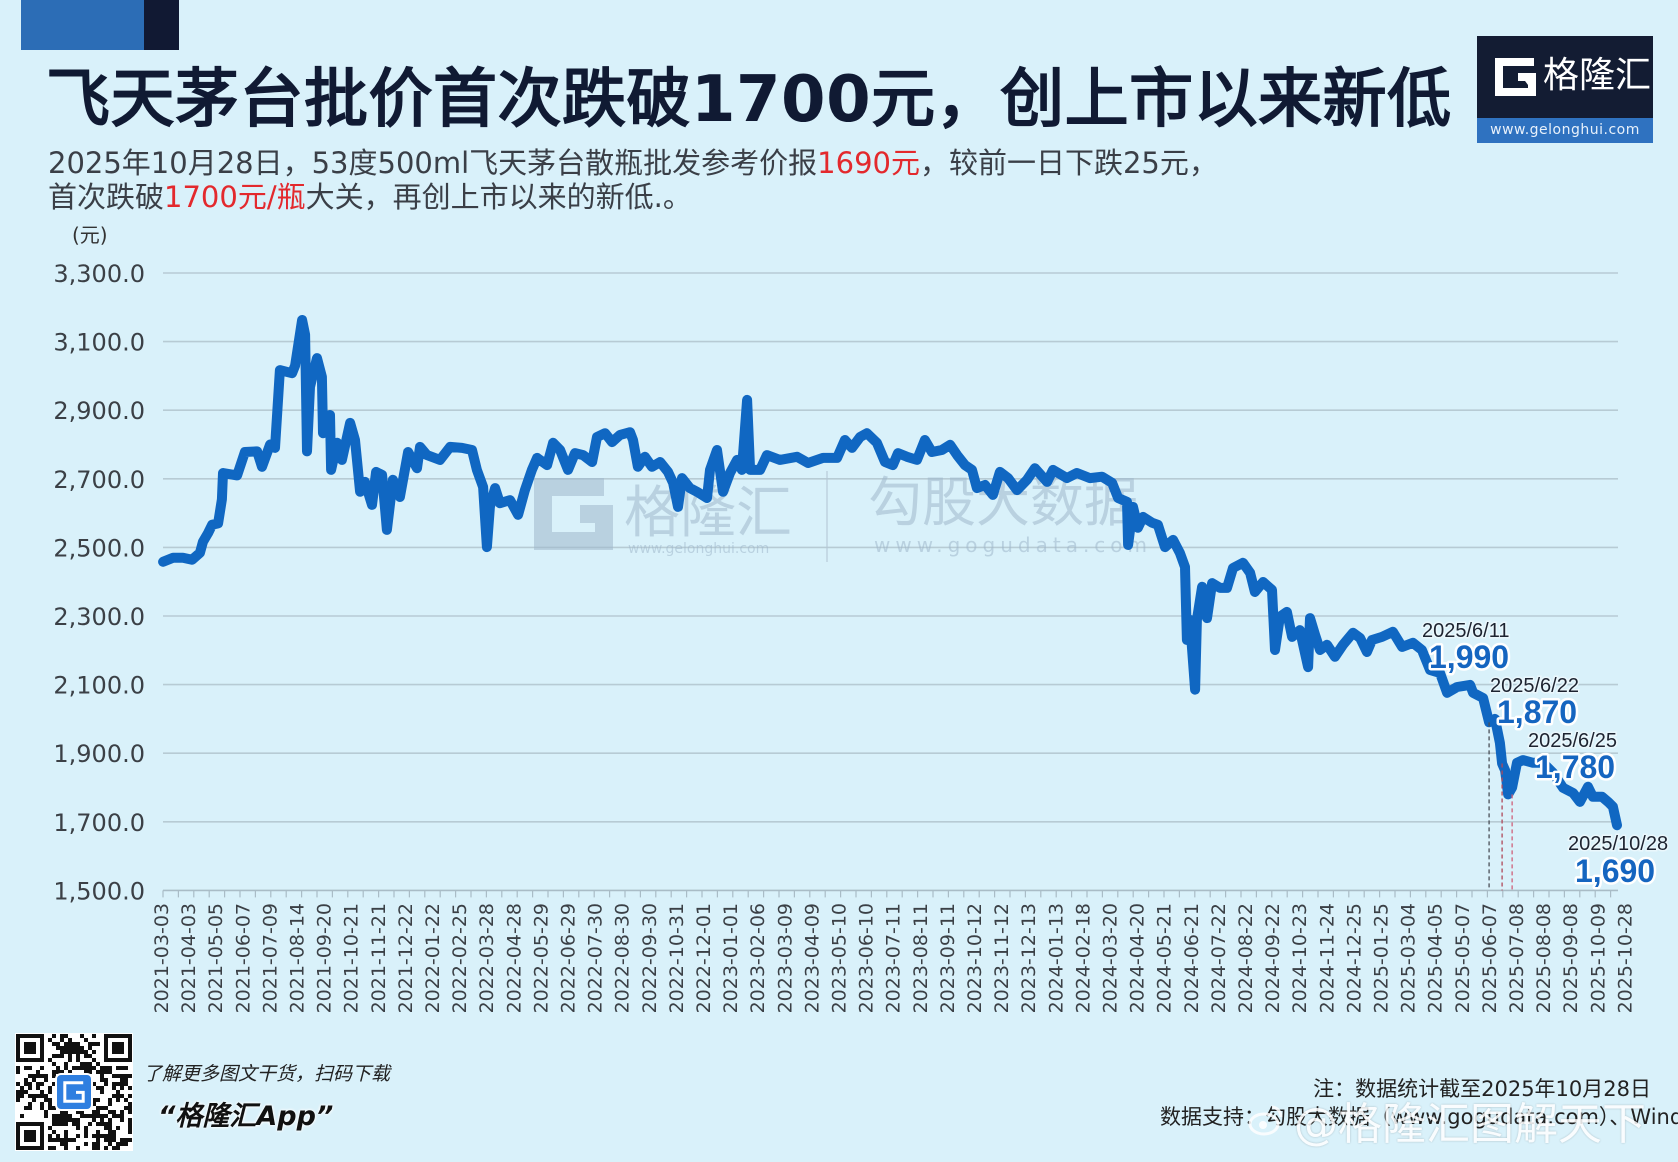 The width and height of the screenshot is (1678, 1162). I want to click on qr-center-logo-icon, so click(74, 1092).